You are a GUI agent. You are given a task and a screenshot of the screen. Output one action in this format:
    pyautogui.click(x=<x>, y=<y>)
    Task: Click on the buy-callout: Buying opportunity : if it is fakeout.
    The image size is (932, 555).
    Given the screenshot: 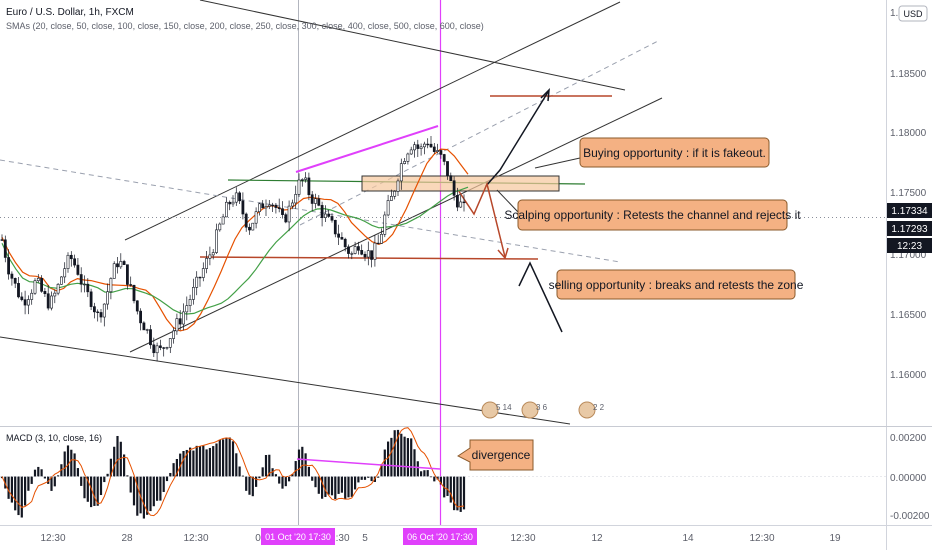 What is the action you would take?
    pyautogui.click(x=674, y=152)
    